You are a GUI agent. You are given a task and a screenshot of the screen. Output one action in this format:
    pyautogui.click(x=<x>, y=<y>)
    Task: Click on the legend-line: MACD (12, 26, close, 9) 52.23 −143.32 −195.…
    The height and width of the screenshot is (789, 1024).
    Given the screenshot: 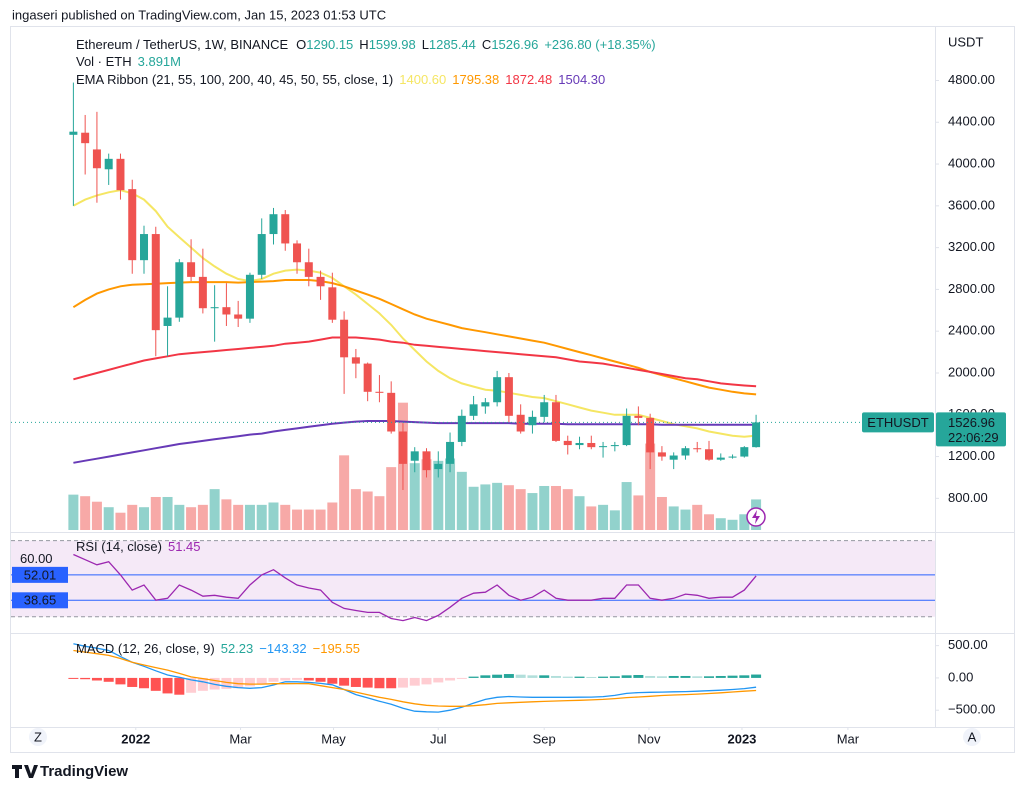 What is the action you would take?
    pyautogui.click(x=218, y=648)
    